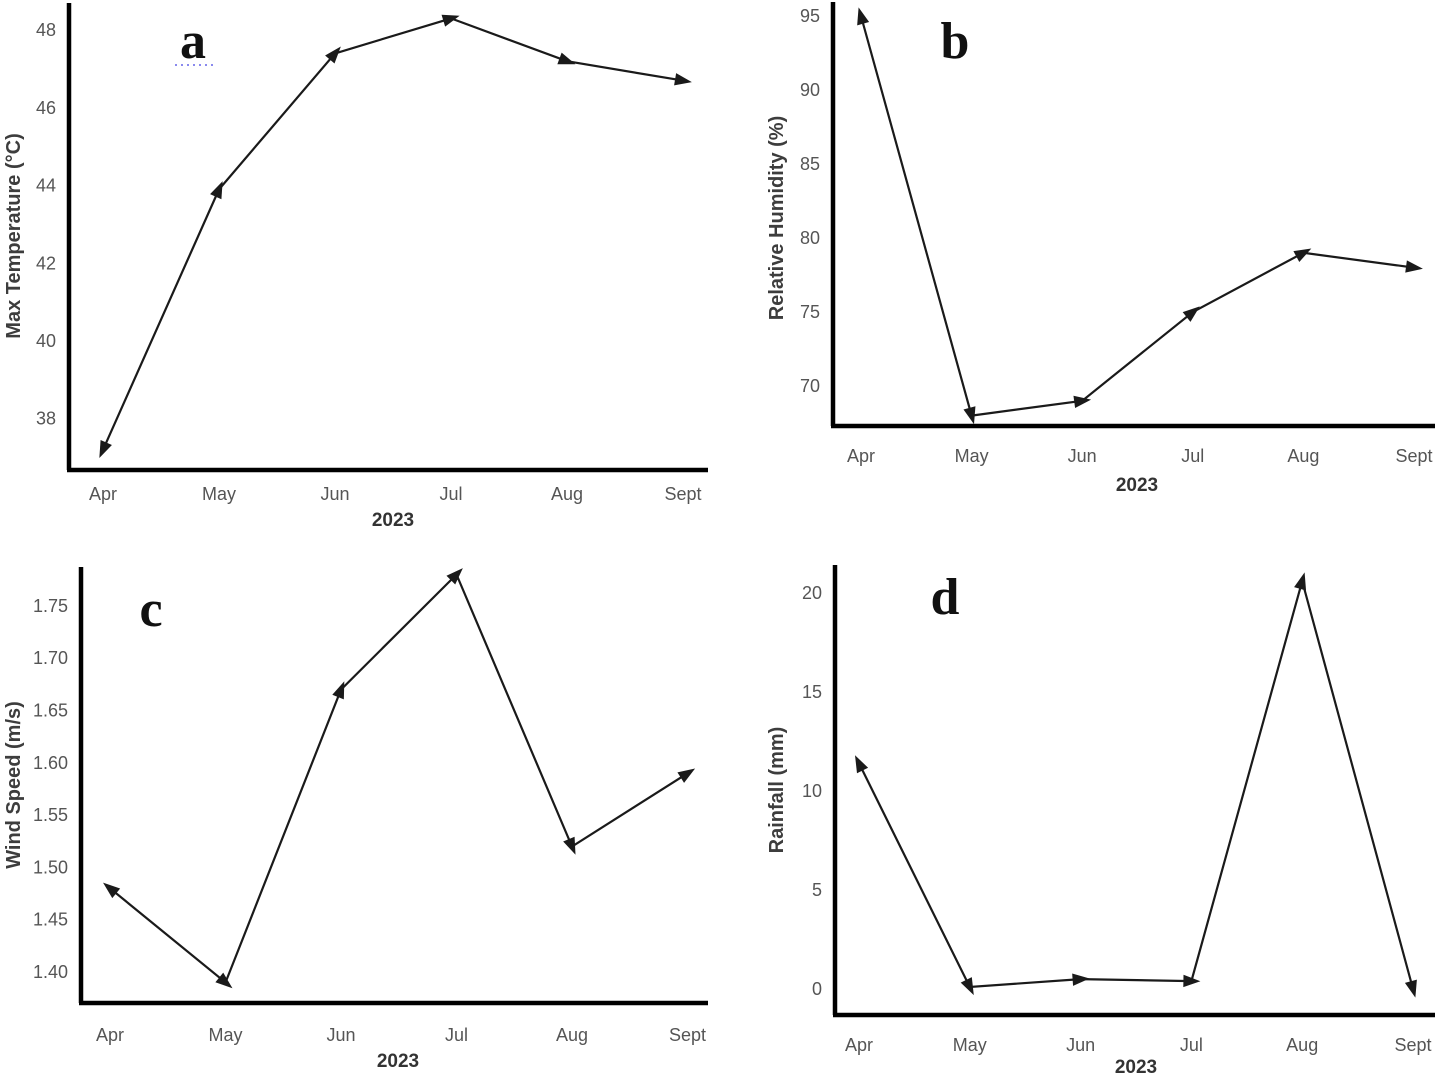  Describe the element at coordinates (812, 692) in the screenshot. I see `y-tick-label: 15` at that location.